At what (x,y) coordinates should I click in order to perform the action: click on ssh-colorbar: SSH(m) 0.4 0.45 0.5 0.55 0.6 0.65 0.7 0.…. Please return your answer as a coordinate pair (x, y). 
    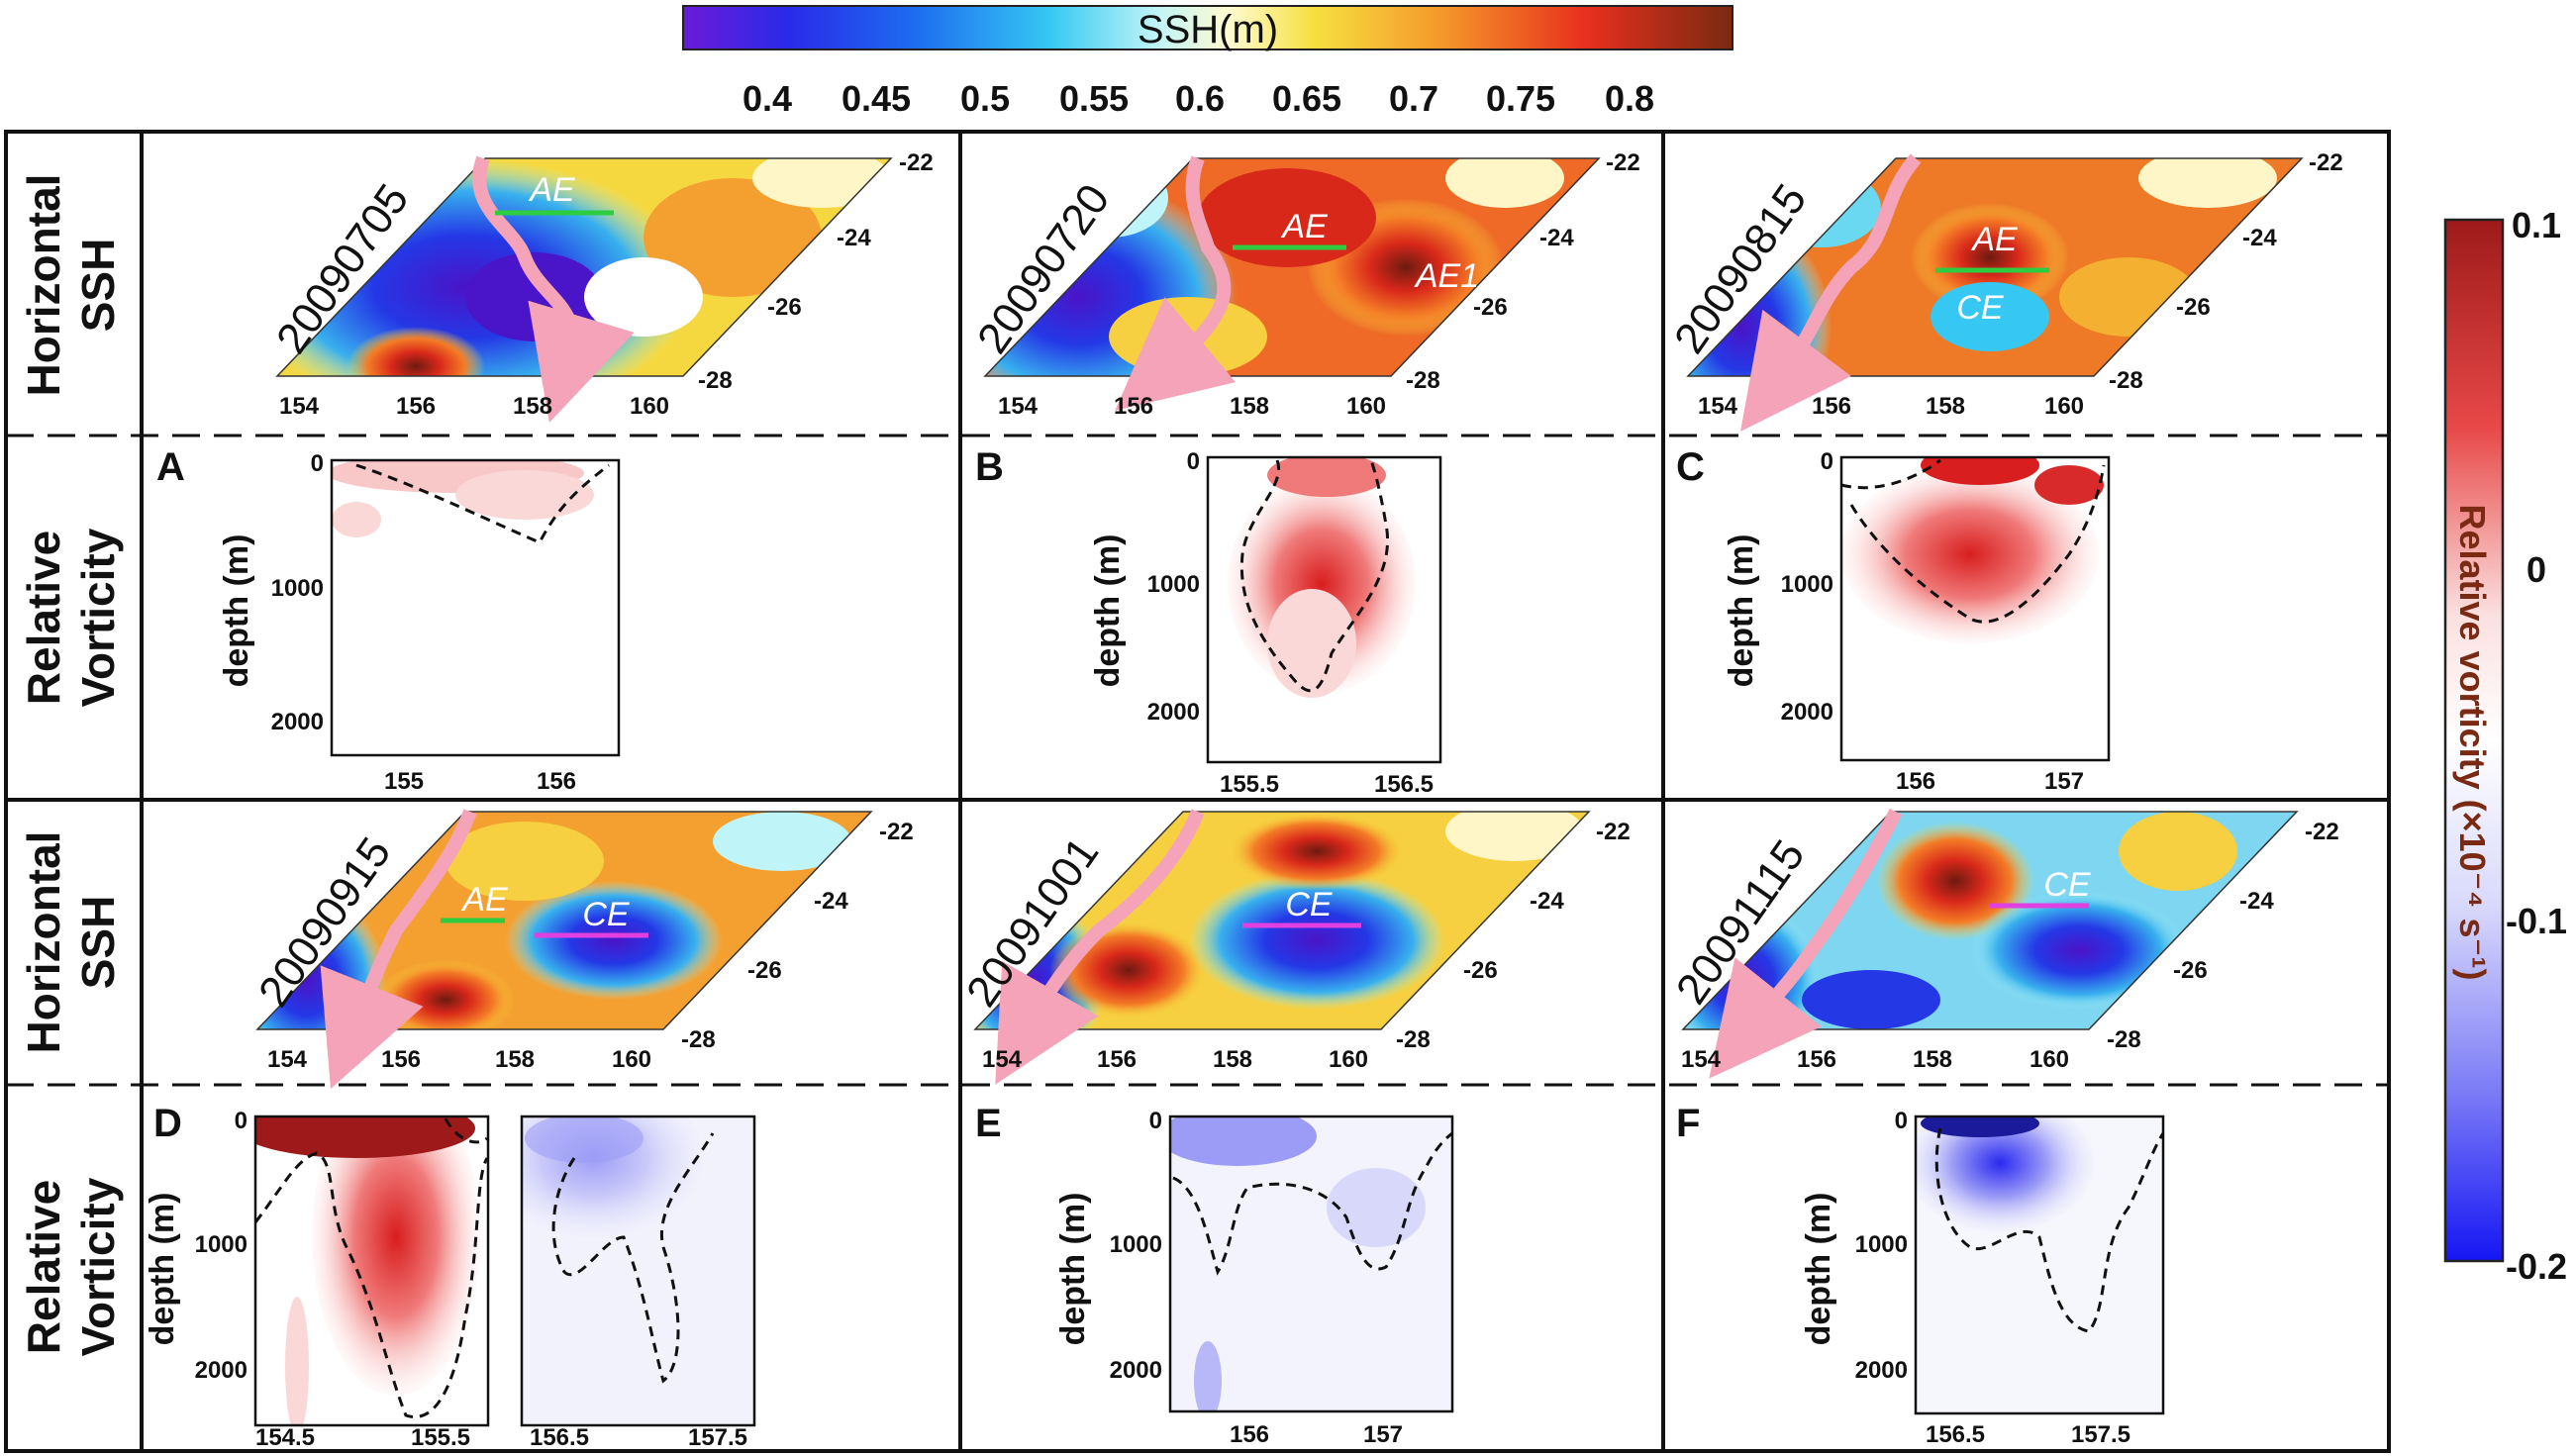
    Looking at the image, I should click on (1207, 62).